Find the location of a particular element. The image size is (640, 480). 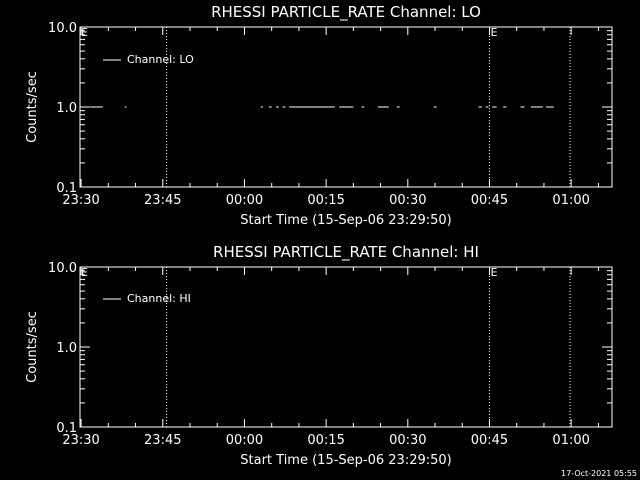

time-marker-label-hi: E is located at coordinates (493, 272).